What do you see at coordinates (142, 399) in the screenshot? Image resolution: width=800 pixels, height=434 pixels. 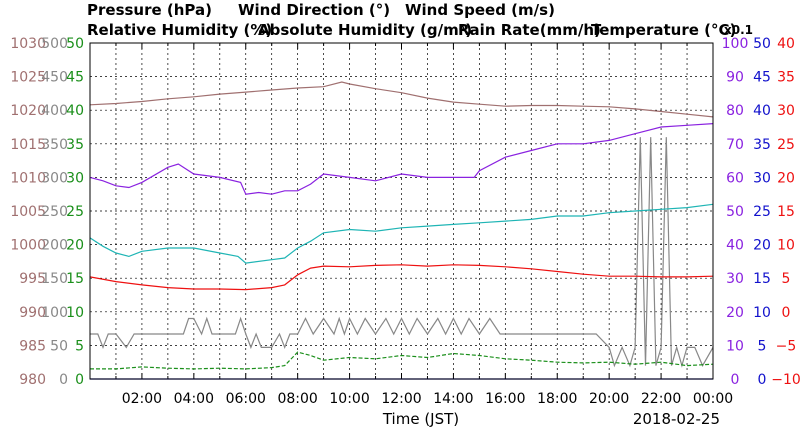 I see `x-tick-label: 02:00` at bounding box center [142, 399].